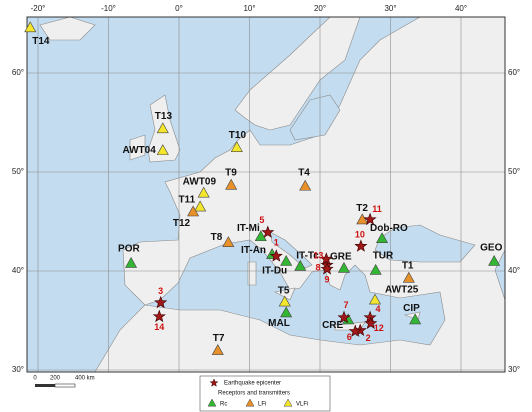 The height and width of the screenshot is (412, 532). I want to click on longitude-label: 30°, so click(390, 8).